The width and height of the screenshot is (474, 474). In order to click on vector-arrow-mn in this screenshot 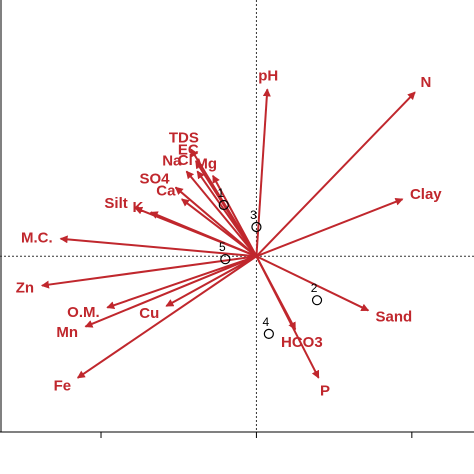, I will do `click(170, 291)`.